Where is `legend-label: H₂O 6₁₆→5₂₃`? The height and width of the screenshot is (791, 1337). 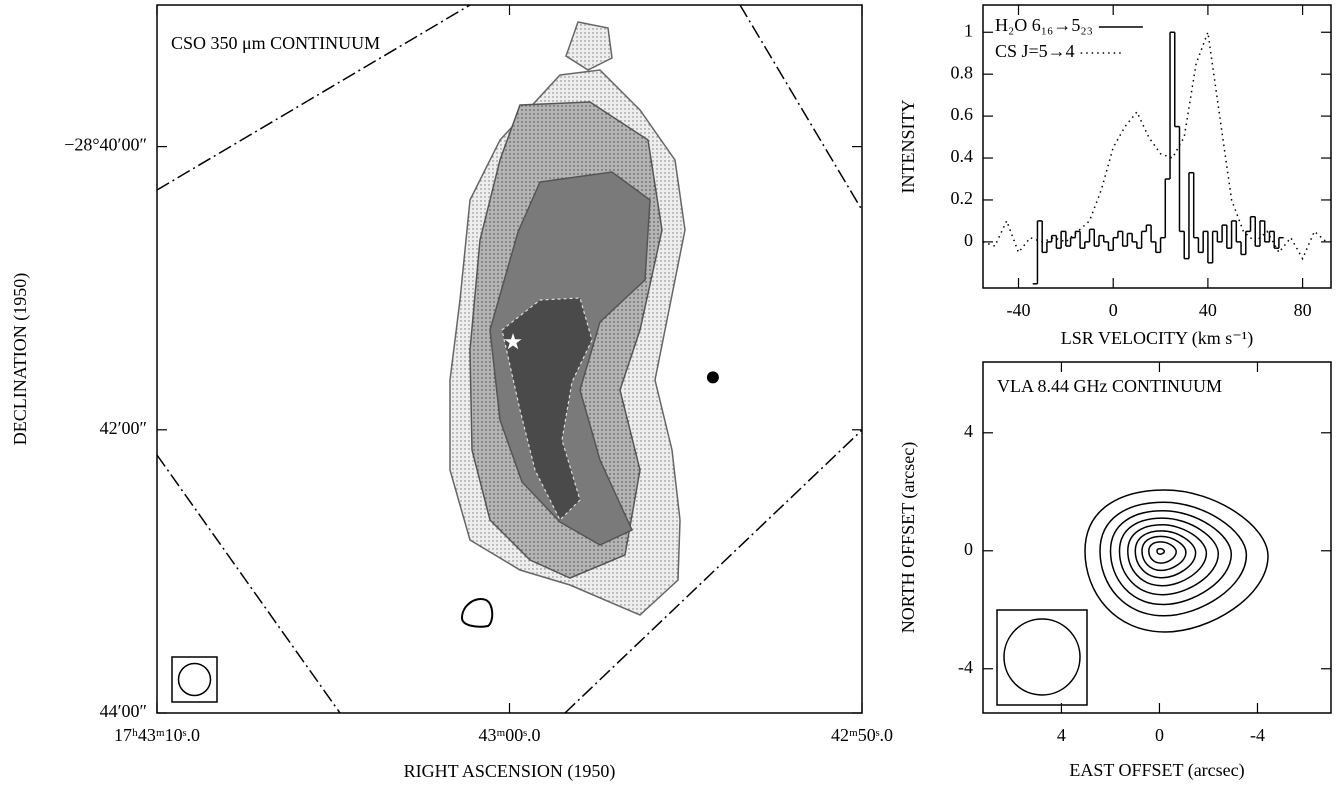
legend-label: H₂O 6₁₆→5₂₃ is located at coordinates (1044, 25).